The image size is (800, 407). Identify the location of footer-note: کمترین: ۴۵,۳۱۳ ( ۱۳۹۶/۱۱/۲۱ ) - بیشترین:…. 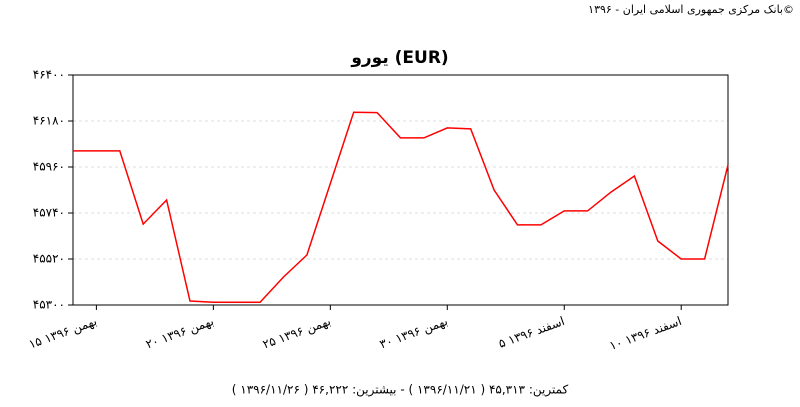
(400, 390).